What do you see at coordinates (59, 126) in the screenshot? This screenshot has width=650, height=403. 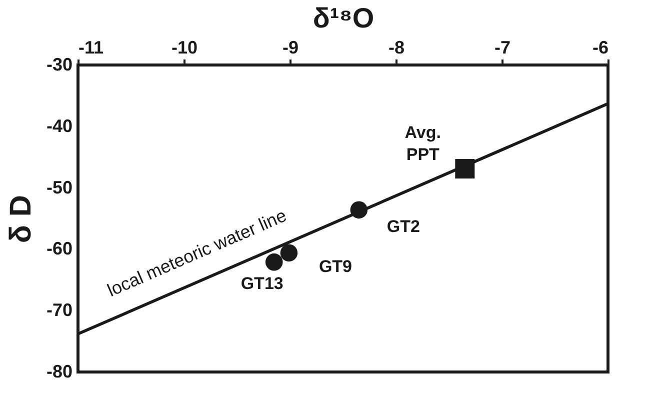 I see `y-tick-label: -40` at bounding box center [59, 126].